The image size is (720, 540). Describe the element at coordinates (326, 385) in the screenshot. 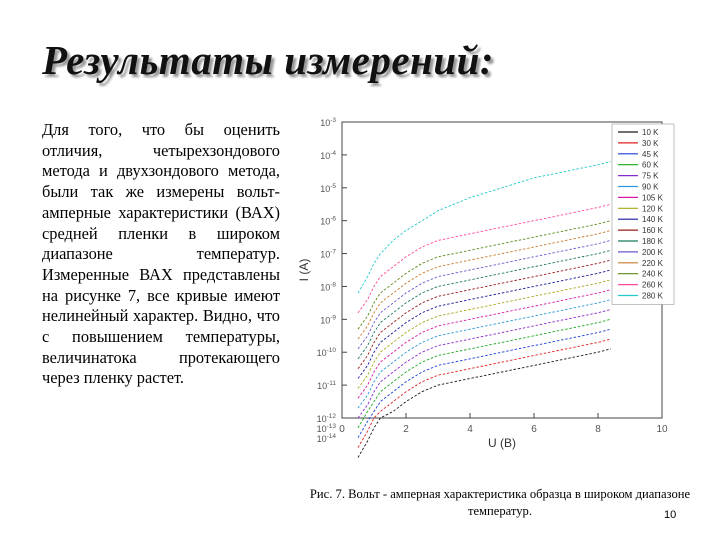

I see `y-tick-label: 10⁻¹¹` at that location.